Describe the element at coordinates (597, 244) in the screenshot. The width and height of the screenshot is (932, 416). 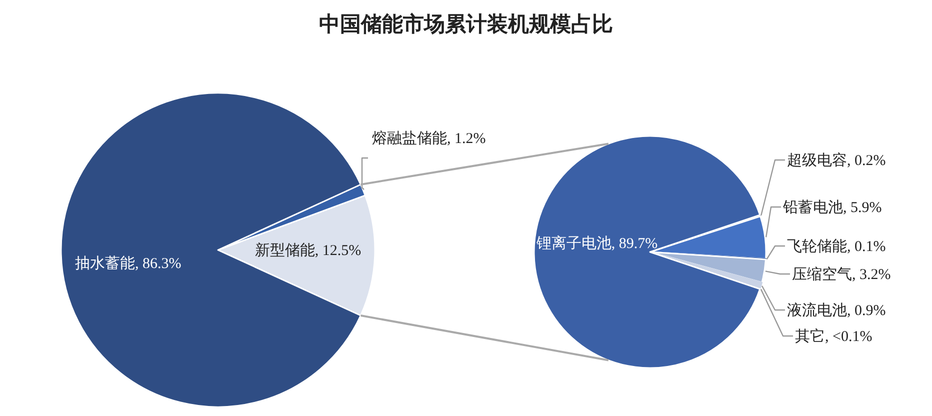
I see `slice-label: 锂离子电池, 89.7%` at that location.